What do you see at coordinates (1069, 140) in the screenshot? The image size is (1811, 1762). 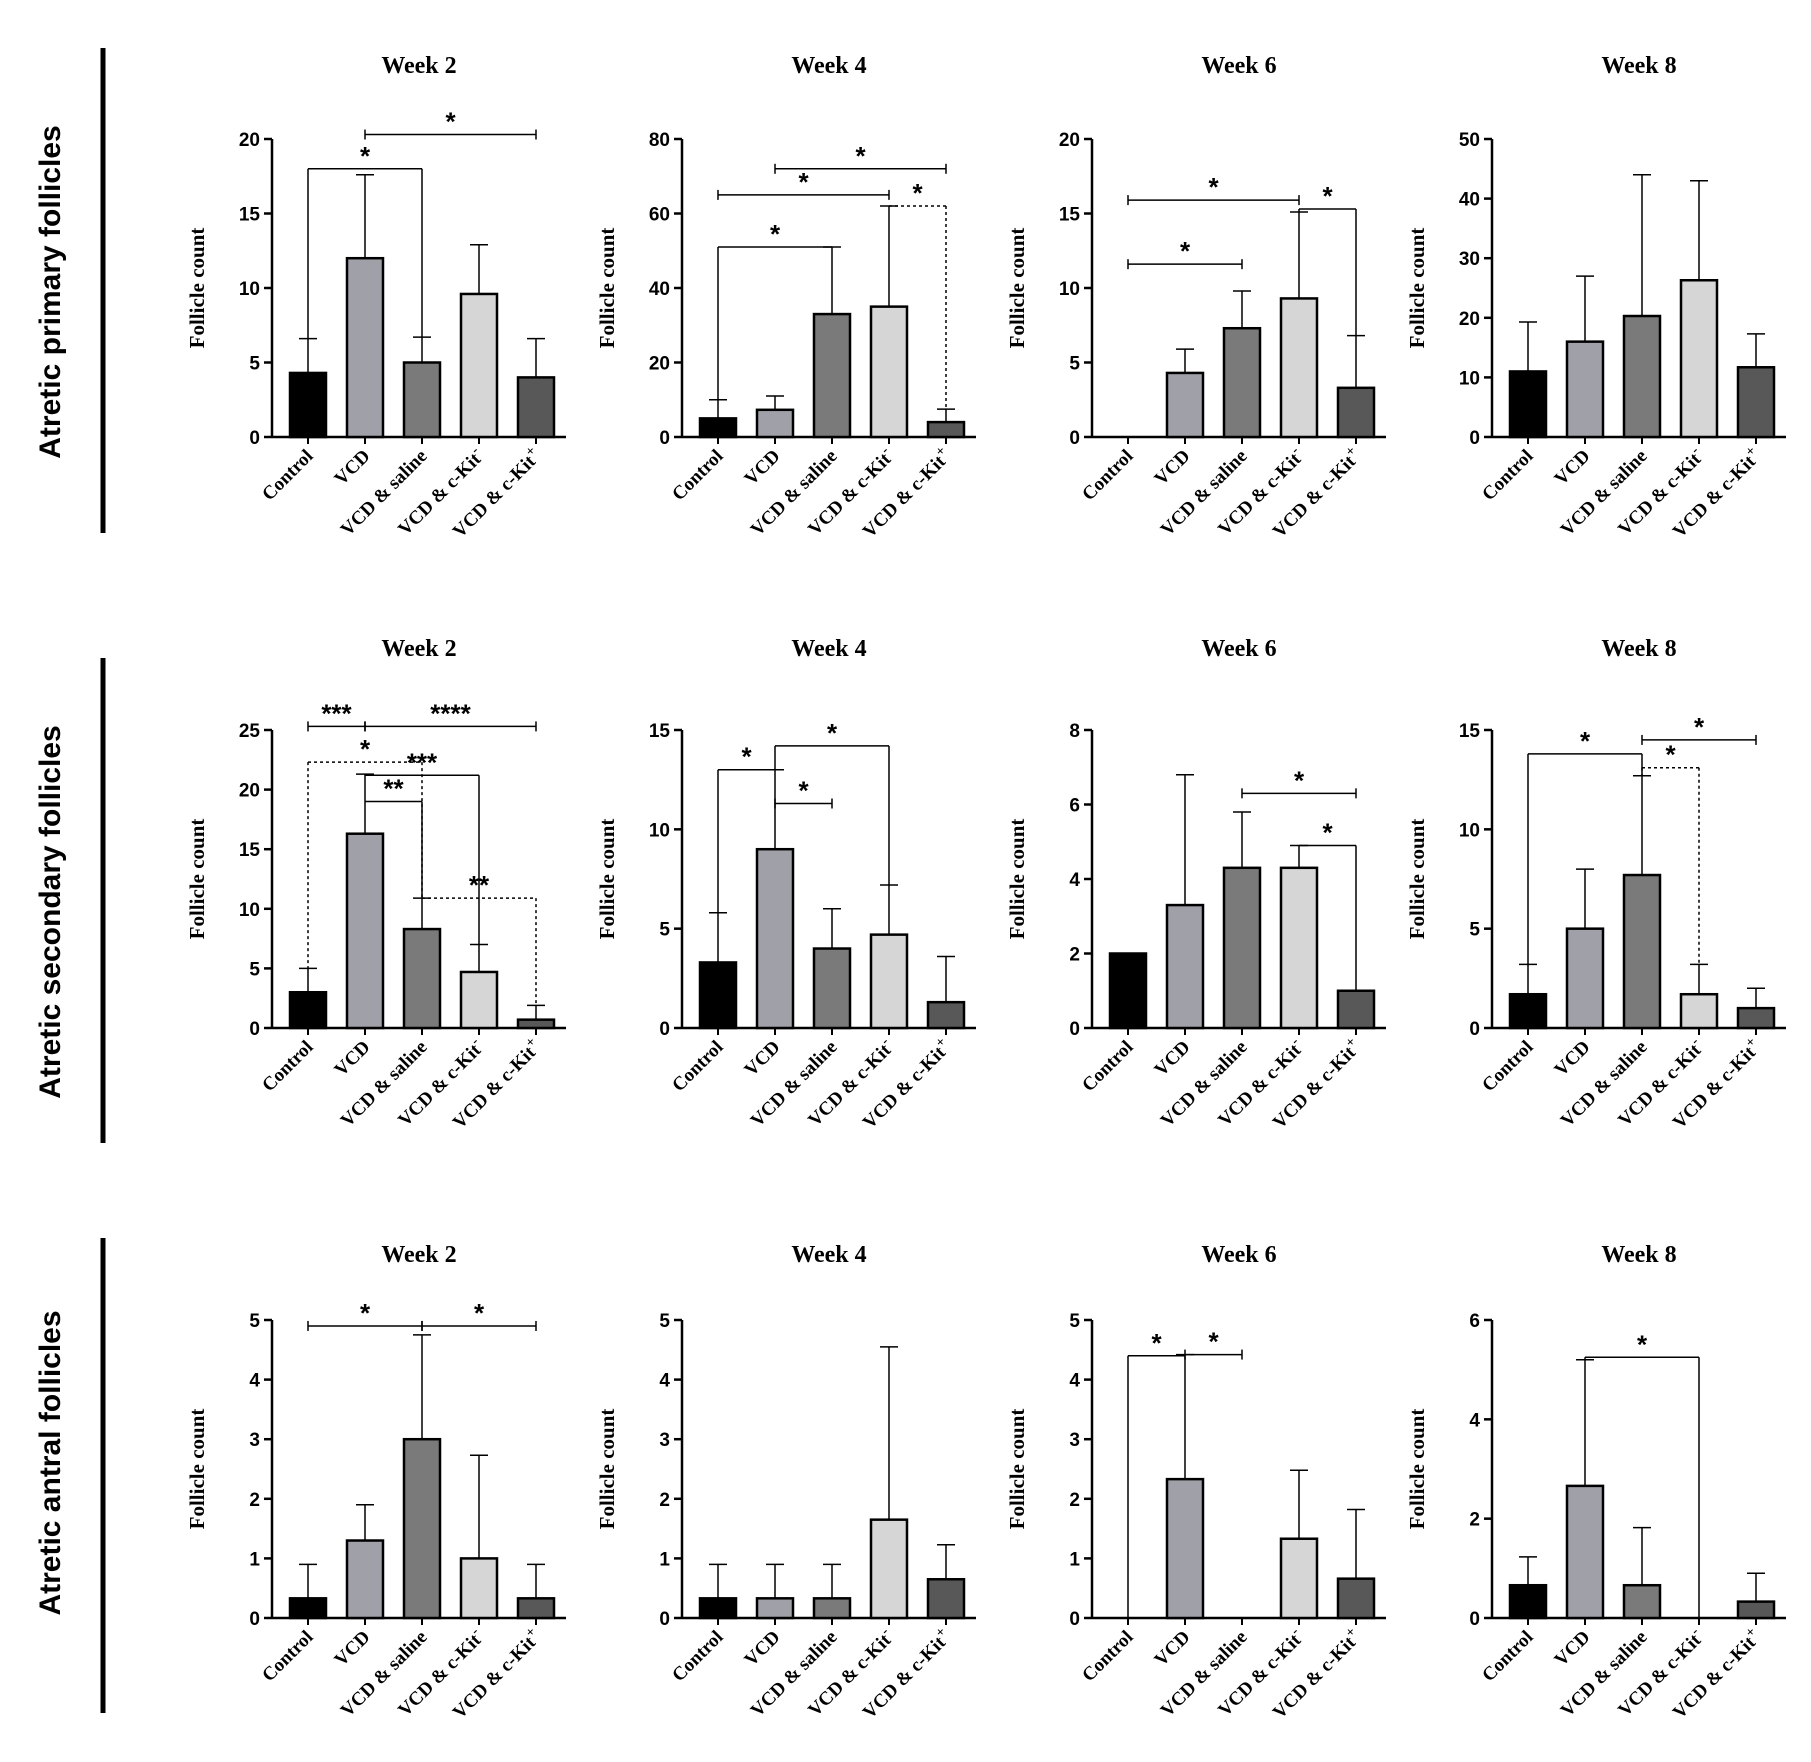 I see `y-tick-label: 20` at bounding box center [1069, 140].